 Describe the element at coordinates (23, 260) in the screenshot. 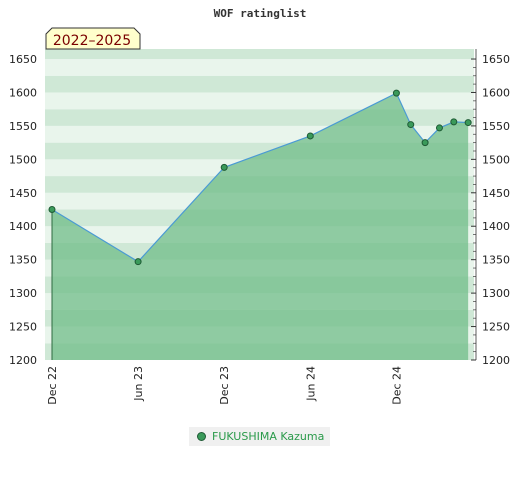

I see `y-tick-label-left: 1350` at that location.